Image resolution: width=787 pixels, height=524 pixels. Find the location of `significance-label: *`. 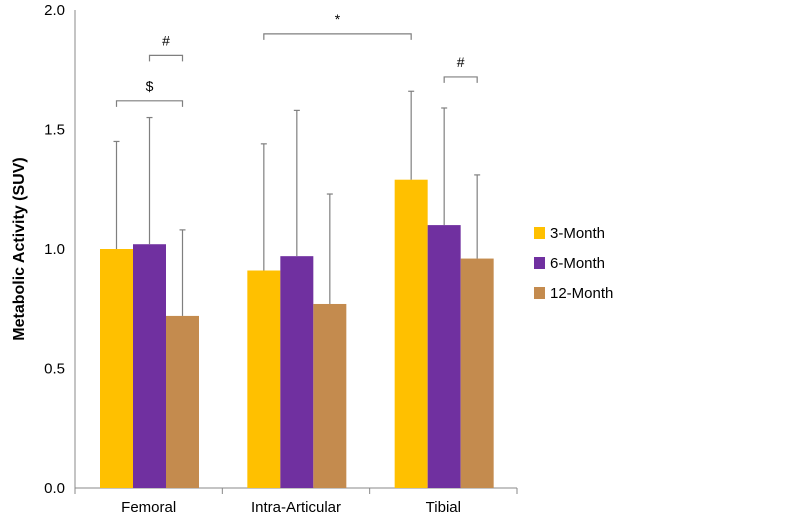

significance-label: * is located at coordinates (338, 19).